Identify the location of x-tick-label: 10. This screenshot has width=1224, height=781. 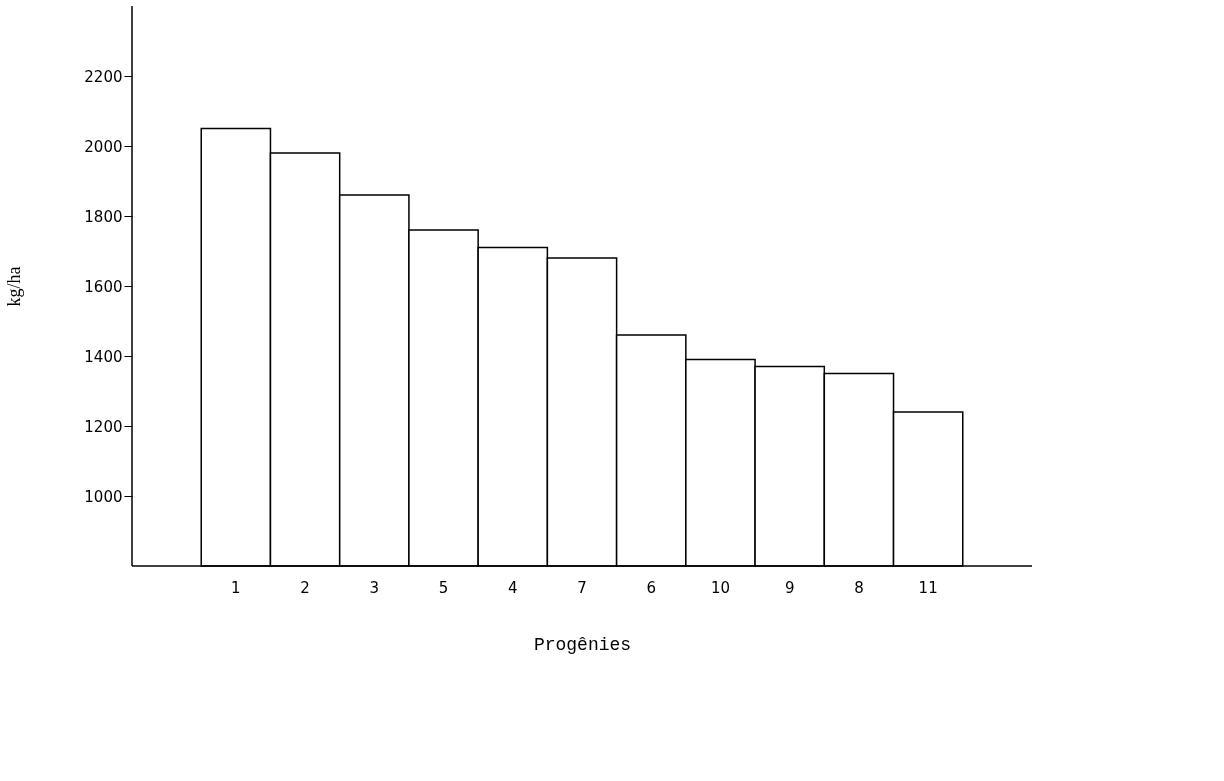
(720, 587).